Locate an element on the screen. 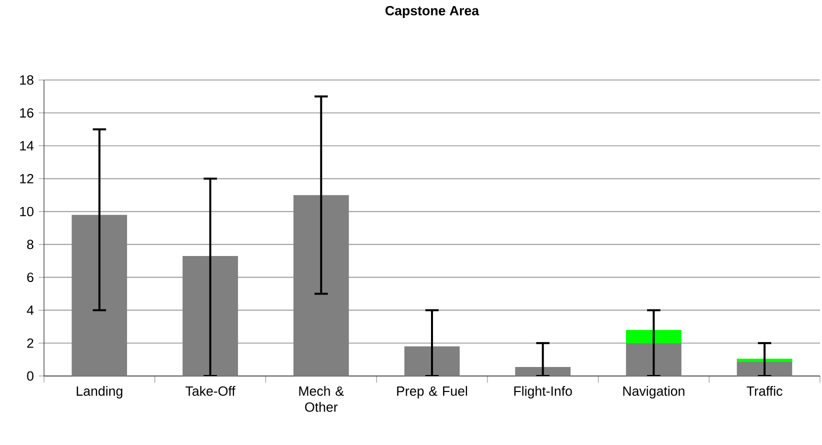 This screenshot has width=822, height=445. y-tick-label: 16 is located at coordinates (27, 113).